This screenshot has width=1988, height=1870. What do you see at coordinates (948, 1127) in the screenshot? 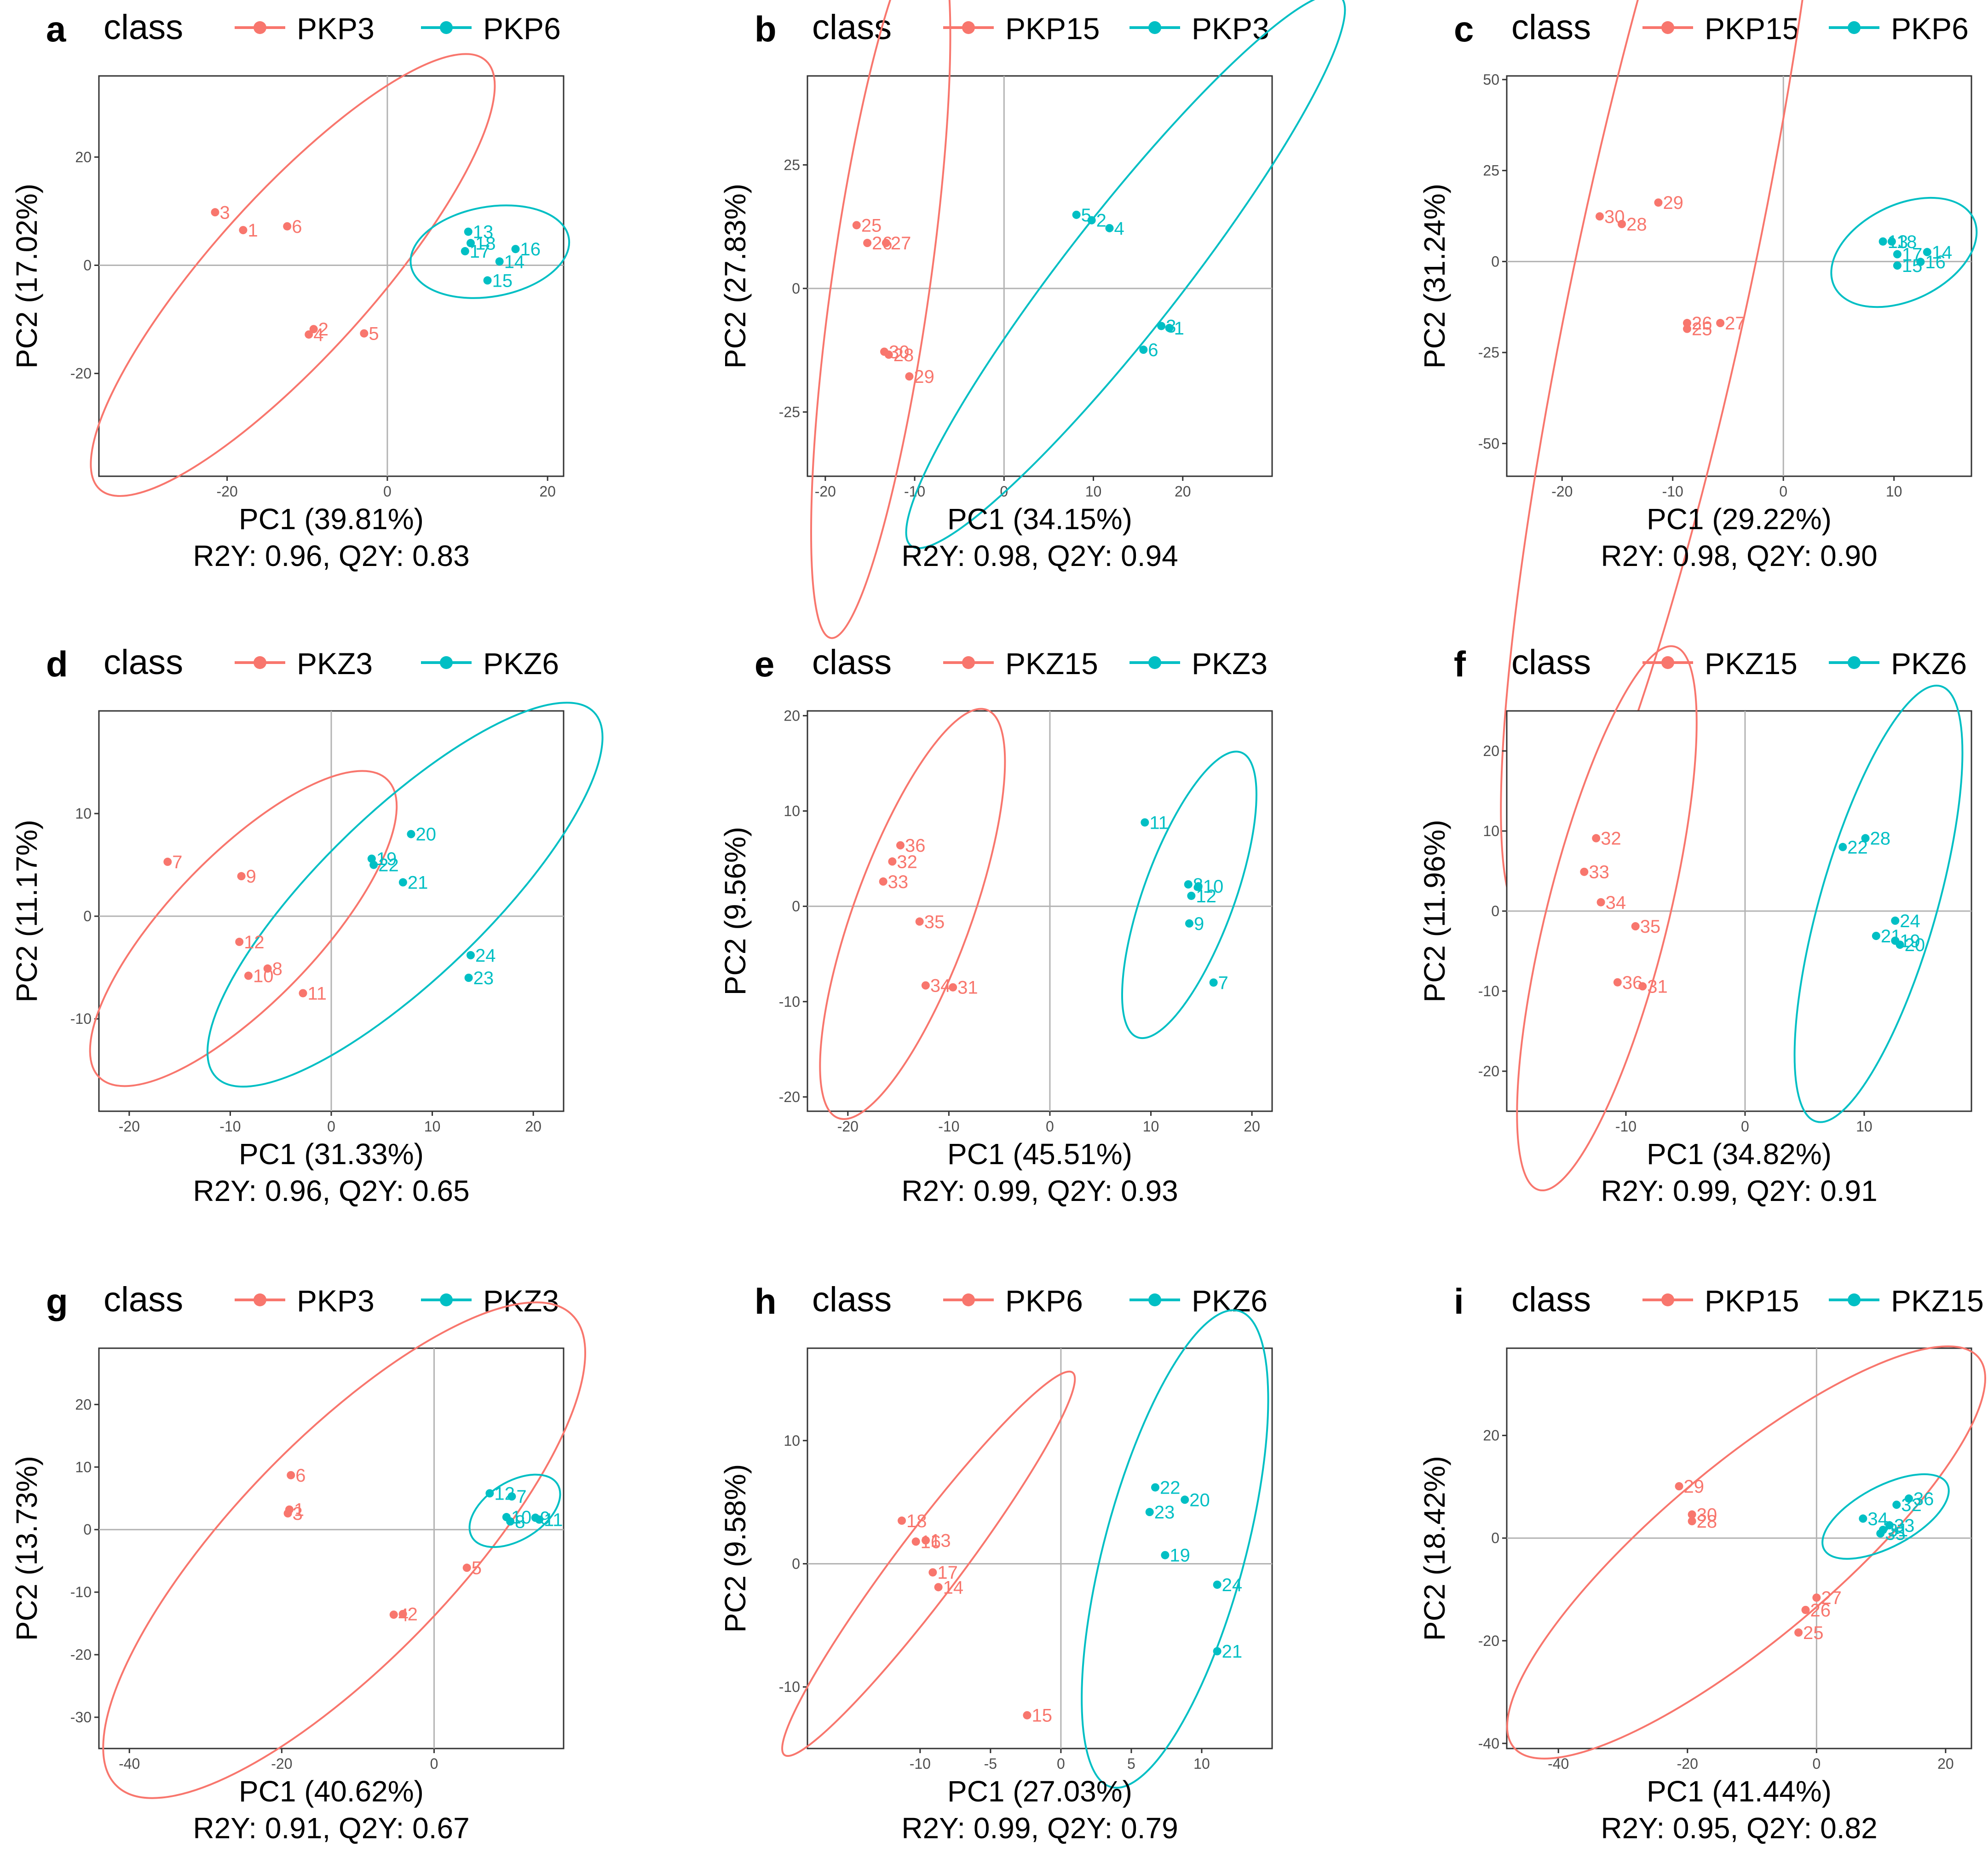
I see `x-tick-label: -10` at bounding box center [948, 1127].